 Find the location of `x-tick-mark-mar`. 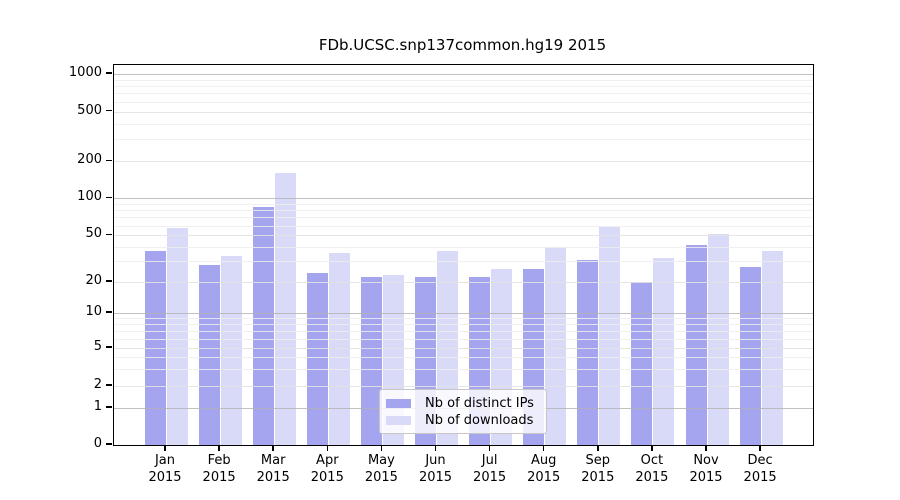

x-tick-mark-mar is located at coordinates (273, 448).